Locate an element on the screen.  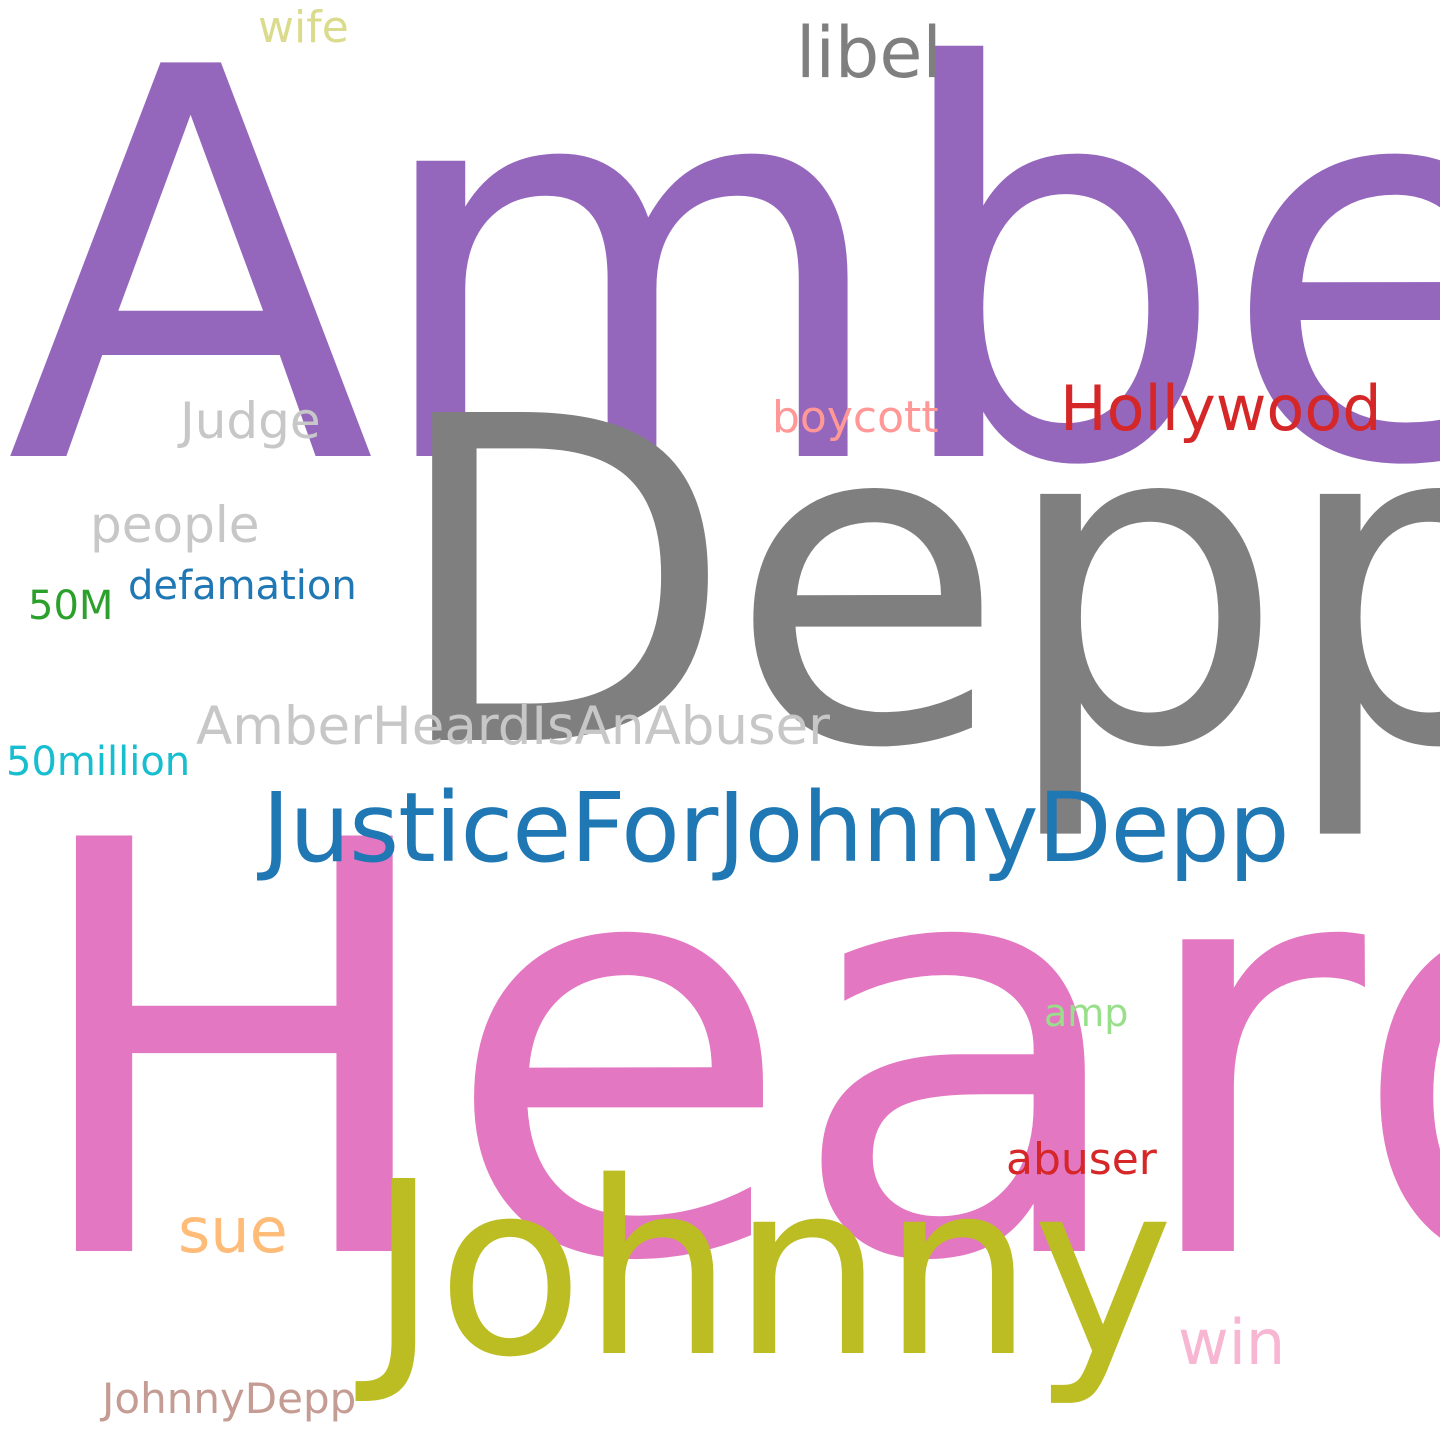
word-50m: 50M is located at coordinates (71, 606).